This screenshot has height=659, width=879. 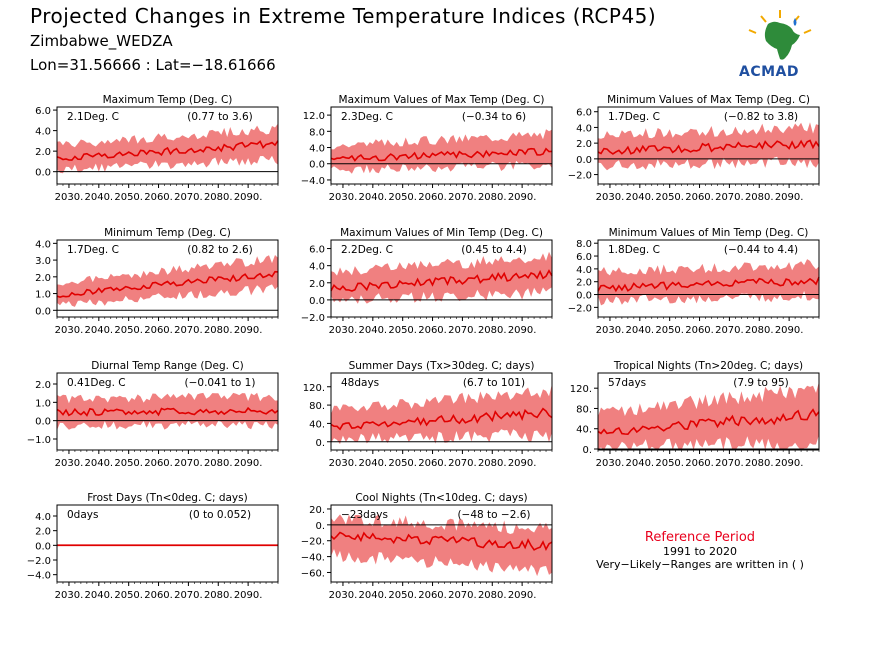 I want to click on y-tick-label: −4.0, so click(x=313, y=181).